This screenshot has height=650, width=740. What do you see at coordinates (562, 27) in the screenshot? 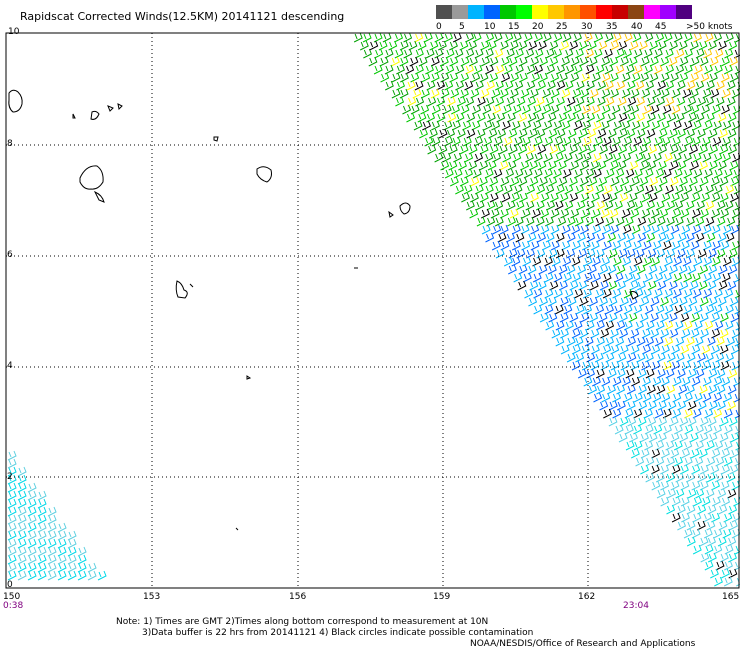
I see `legend-label: 25` at bounding box center [562, 27].